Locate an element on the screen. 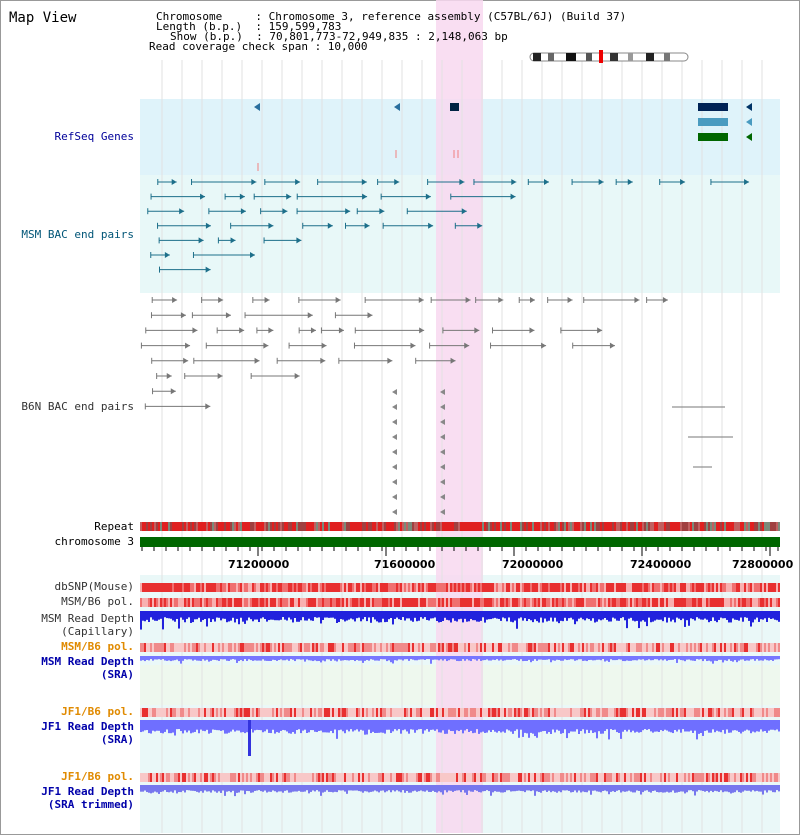  ruler-tick-label: 72400000 is located at coordinates (661, 564).